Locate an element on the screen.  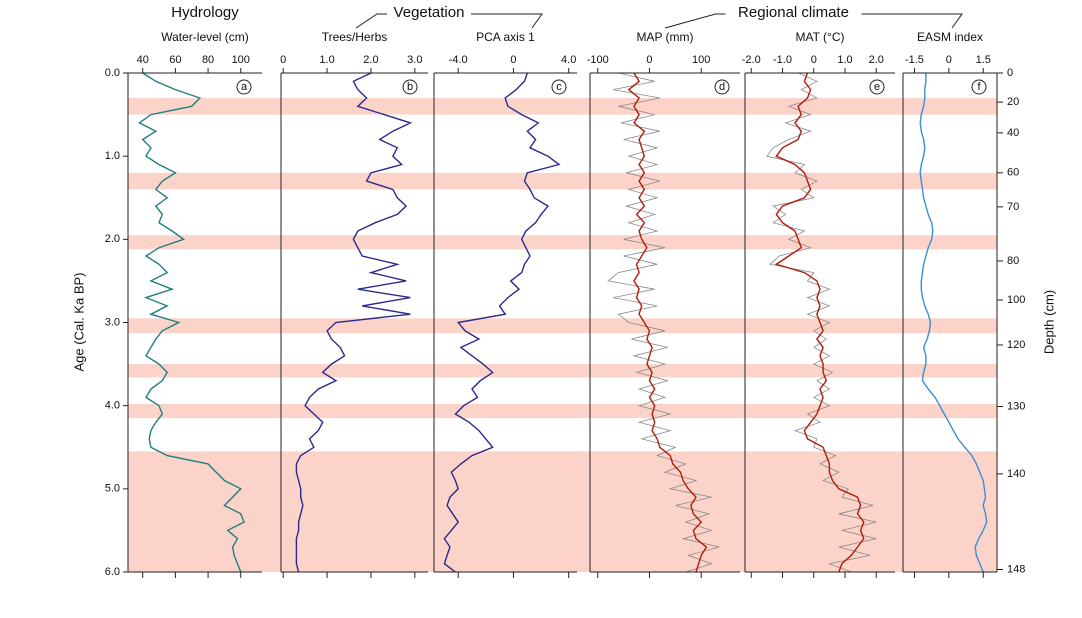
x-tick-label: 3.0 is located at coordinates (414, 60).